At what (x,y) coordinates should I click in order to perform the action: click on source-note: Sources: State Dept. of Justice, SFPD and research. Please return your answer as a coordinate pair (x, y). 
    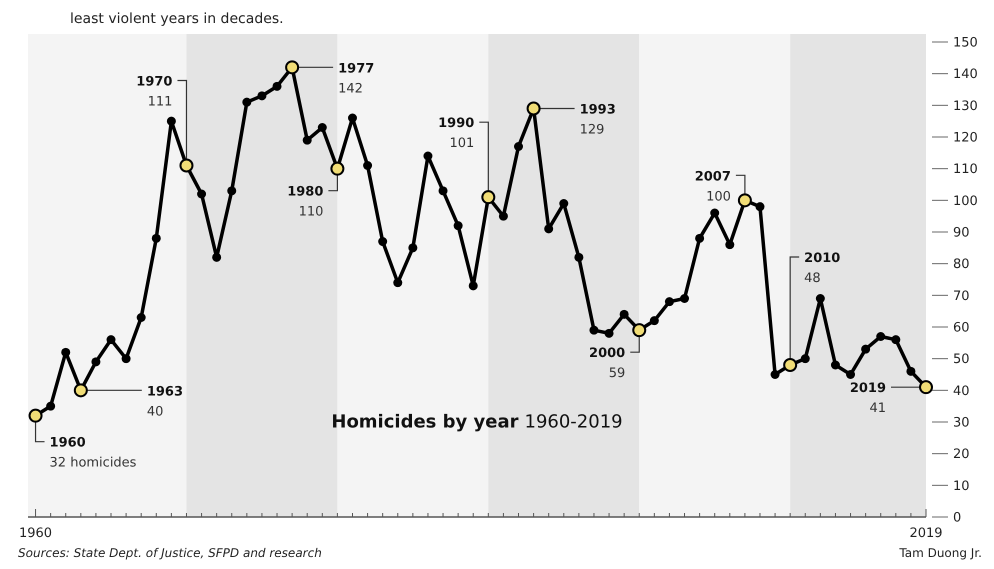
    Looking at the image, I should click on (170, 553).